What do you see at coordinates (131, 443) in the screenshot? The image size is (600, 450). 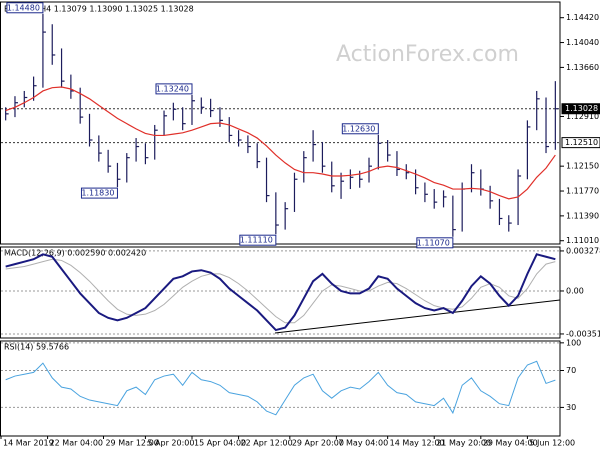 I see `x-tick-label: 29 Mar 12:00` at bounding box center [131, 443].